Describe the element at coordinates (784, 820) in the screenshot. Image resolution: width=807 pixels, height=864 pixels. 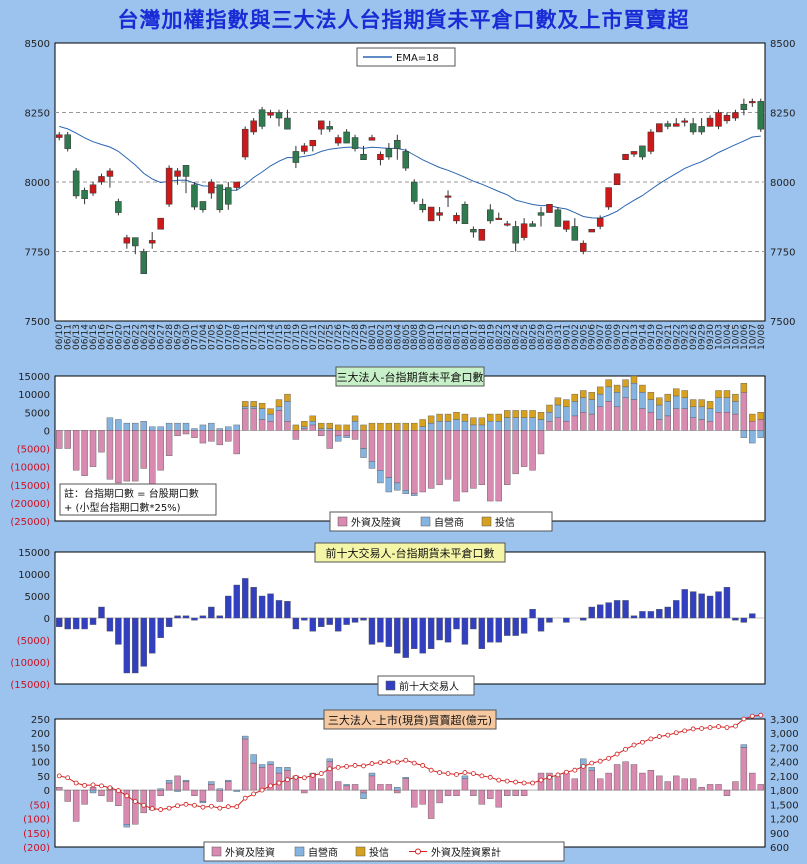
I see `spot-ytick-right: 1,200` at that location.